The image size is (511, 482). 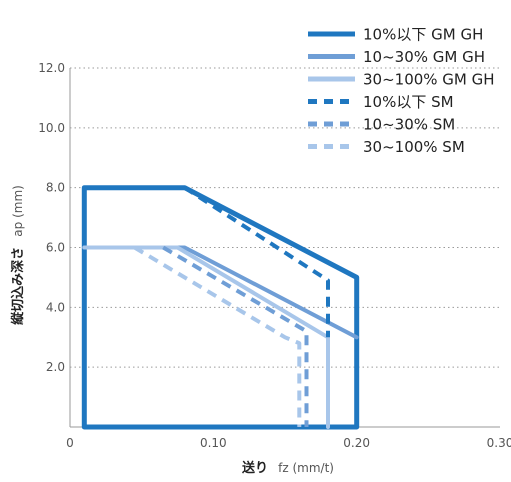 I want to click on x-tick-label-0: 0, so click(x=70, y=443).